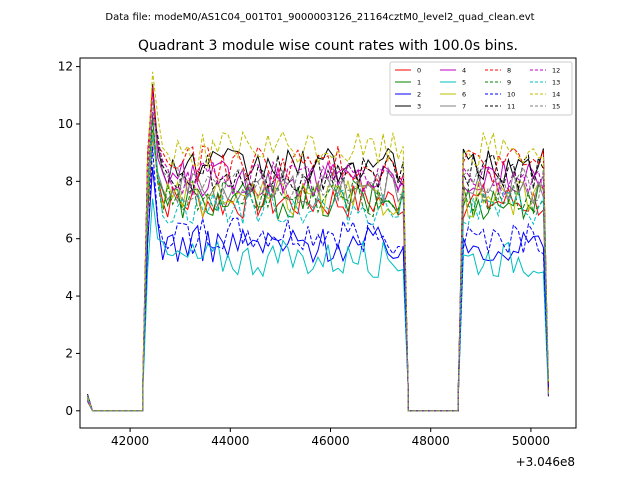 This screenshot has width=640, height=480. Describe the element at coordinates (464, 83) in the screenshot. I see `legend-label-5: 5` at that location.